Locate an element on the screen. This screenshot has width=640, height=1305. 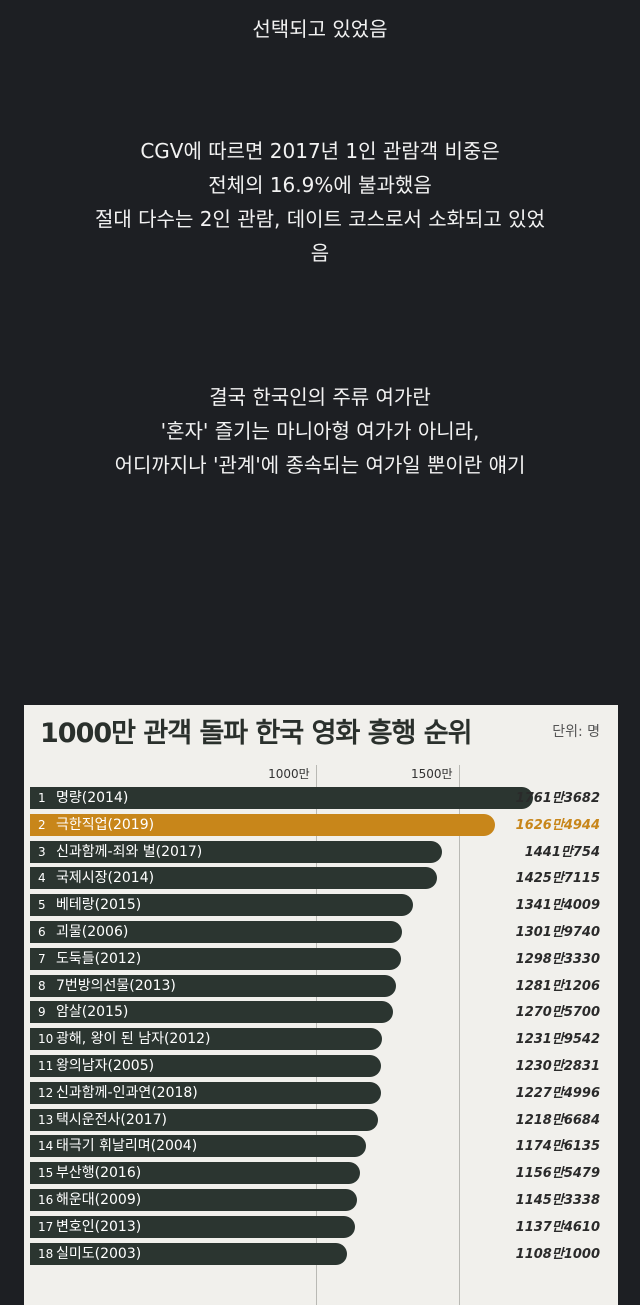
chart-row: 14 태극기 휘날리며(2004) 1174만6135 is located at coordinates (322, 1145).